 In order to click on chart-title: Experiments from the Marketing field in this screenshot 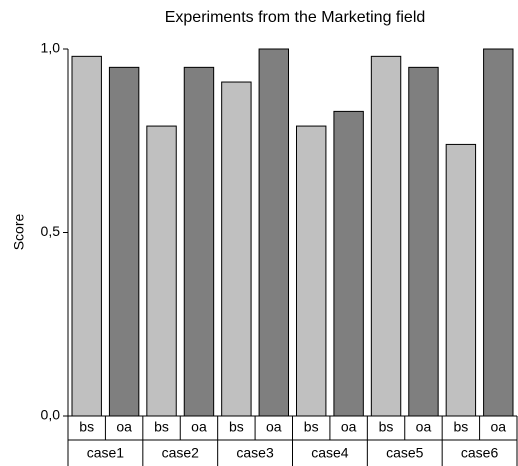, I will do `click(295, 17)`.